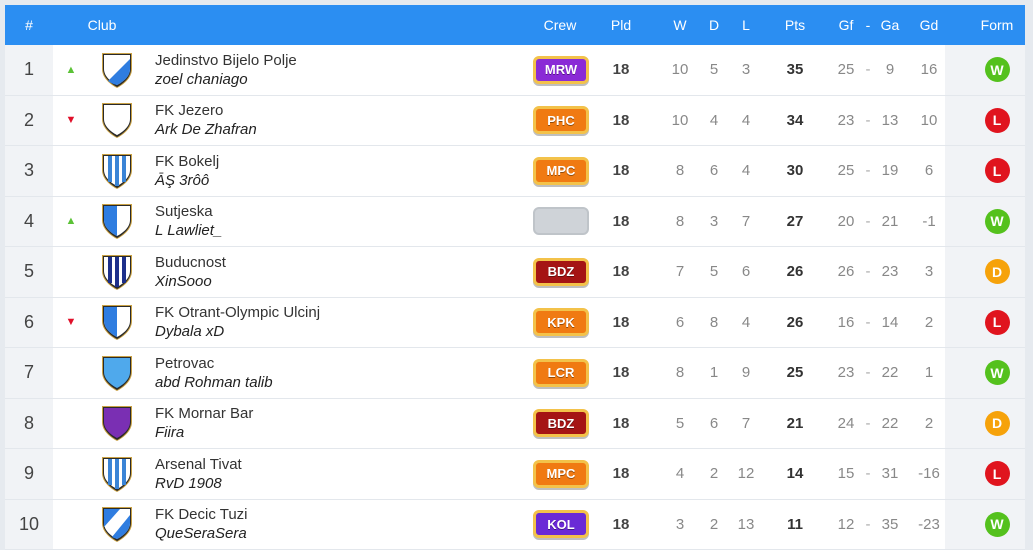  What do you see at coordinates (183, 281) in the screenshot?
I see `manager-name: XinSooo` at bounding box center [183, 281].